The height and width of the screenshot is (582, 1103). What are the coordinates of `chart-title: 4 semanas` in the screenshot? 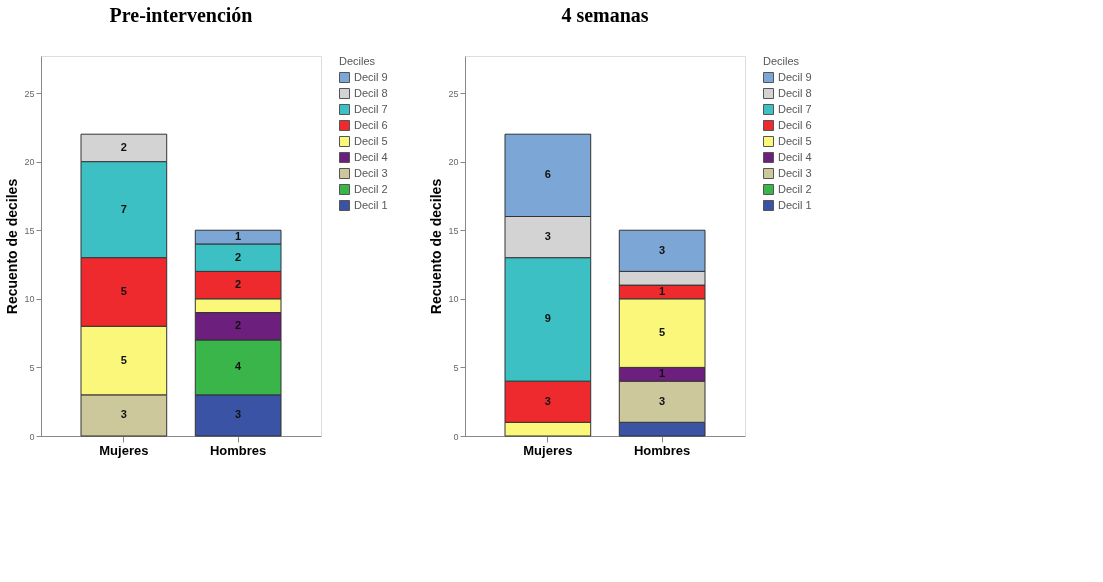 It's located at (605, 15).